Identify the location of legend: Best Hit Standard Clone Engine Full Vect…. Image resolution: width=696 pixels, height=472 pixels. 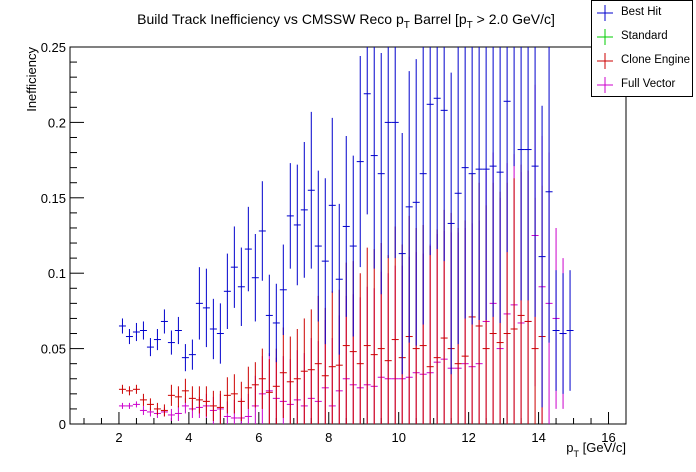
(642, 48).